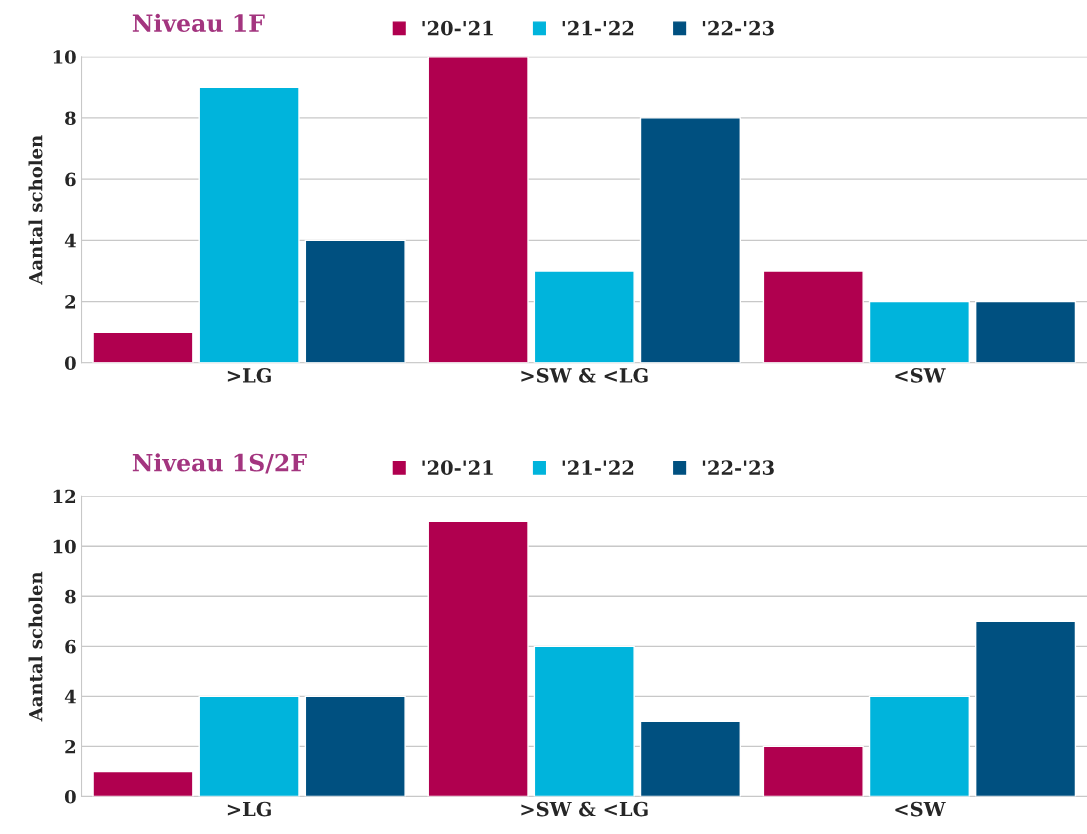 This screenshot has height=834, width=1087. Describe the element at coordinates (198, 23) in the screenshot. I see `chart-title: Niveau 1F` at that location.